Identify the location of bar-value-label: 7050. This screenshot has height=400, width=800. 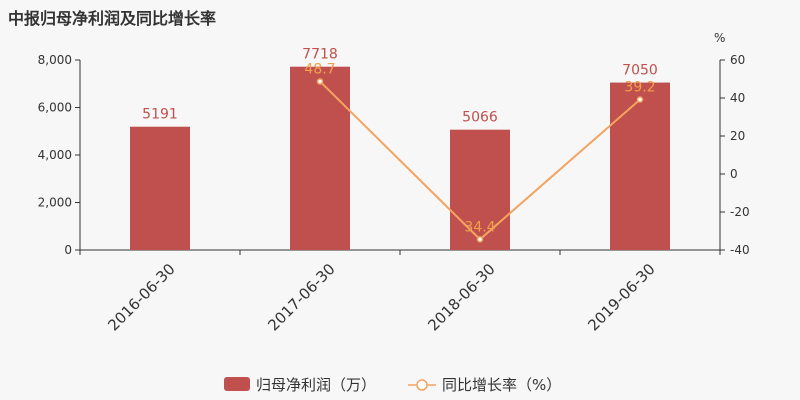
(640, 71).